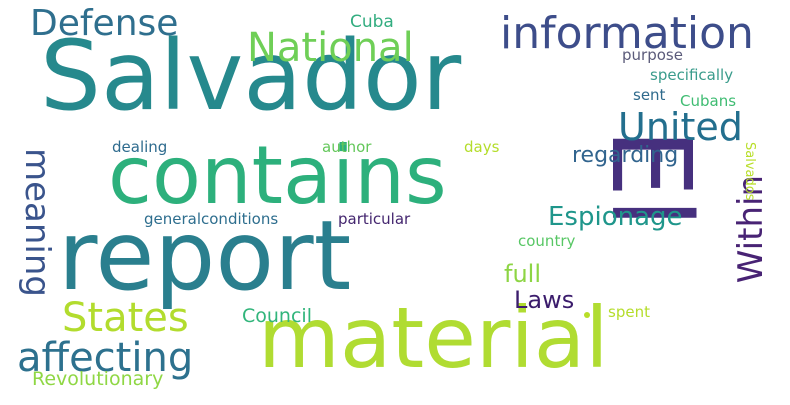  Describe the element at coordinates (105, 358) in the screenshot. I see `word-affecting: affecting` at that location.